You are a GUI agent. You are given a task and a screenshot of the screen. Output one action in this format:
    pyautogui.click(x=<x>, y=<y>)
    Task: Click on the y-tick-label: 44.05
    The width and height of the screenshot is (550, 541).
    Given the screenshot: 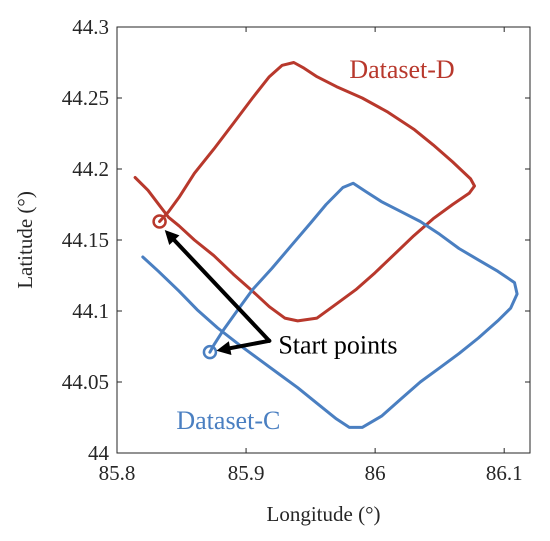 What is the action you would take?
    pyautogui.click(x=85, y=382)
    